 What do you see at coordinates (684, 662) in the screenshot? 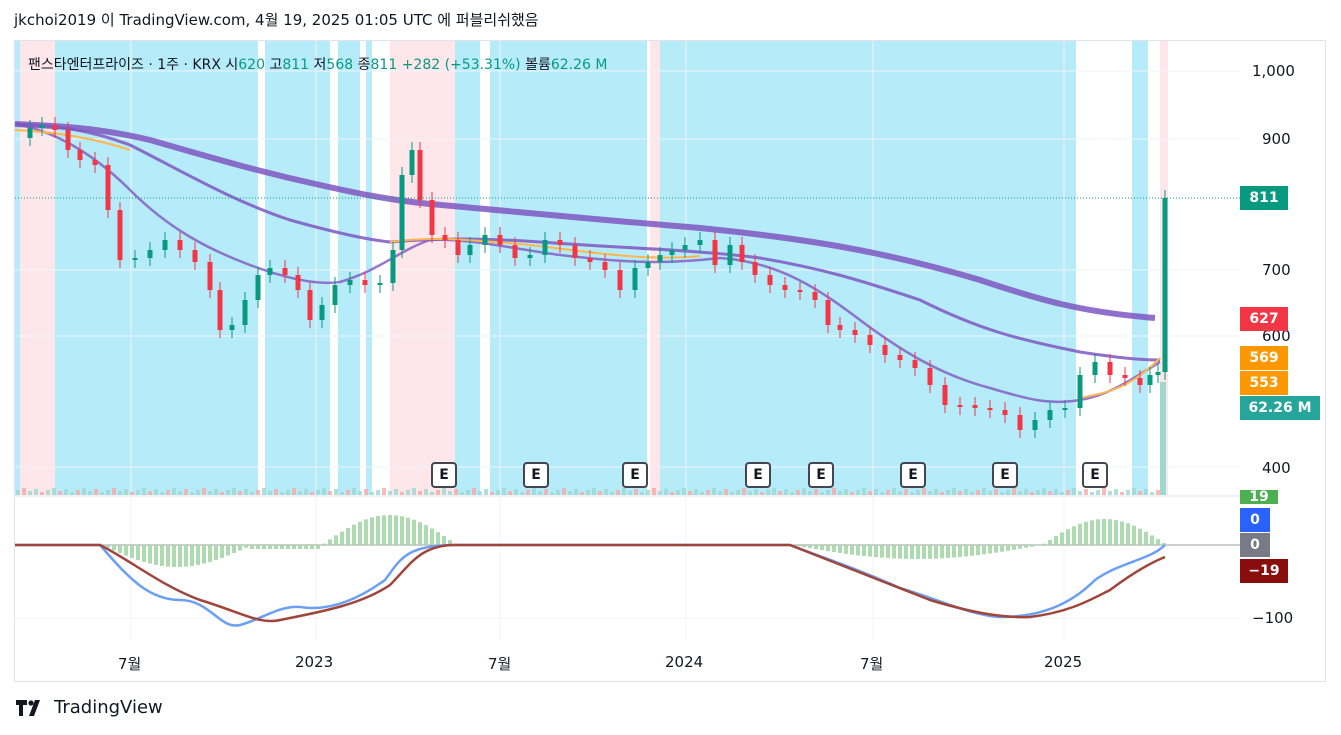
I see `time-tick: 2024` at bounding box center [684, 662].